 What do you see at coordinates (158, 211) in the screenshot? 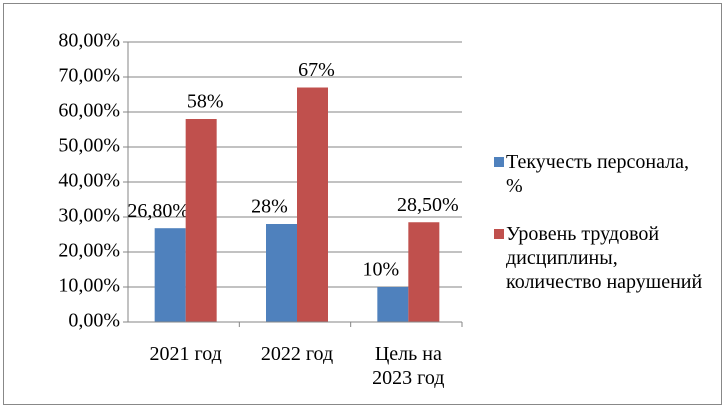
I see `data-label: 26,80%` at bounding box center [158, 211].